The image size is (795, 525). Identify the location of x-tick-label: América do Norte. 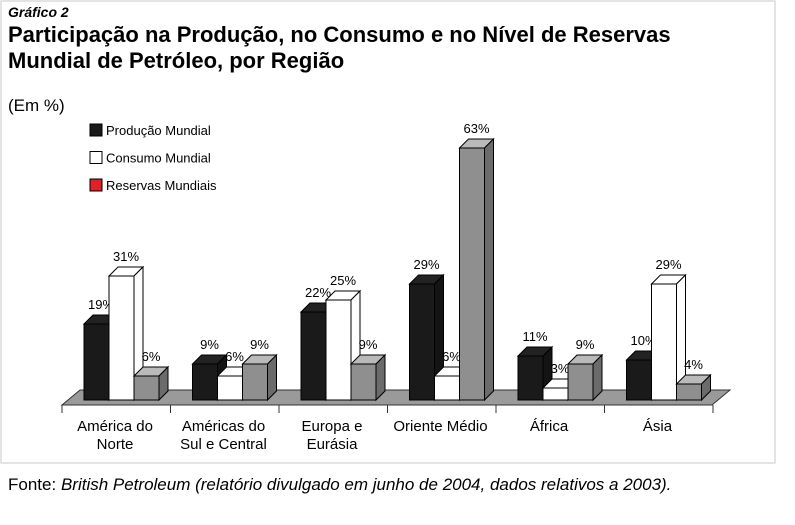
(115, 435).